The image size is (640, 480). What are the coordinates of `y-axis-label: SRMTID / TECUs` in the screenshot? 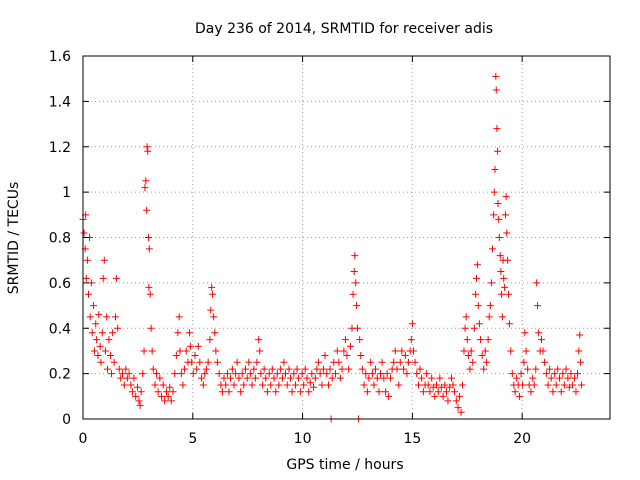 It's located at (14, 238).